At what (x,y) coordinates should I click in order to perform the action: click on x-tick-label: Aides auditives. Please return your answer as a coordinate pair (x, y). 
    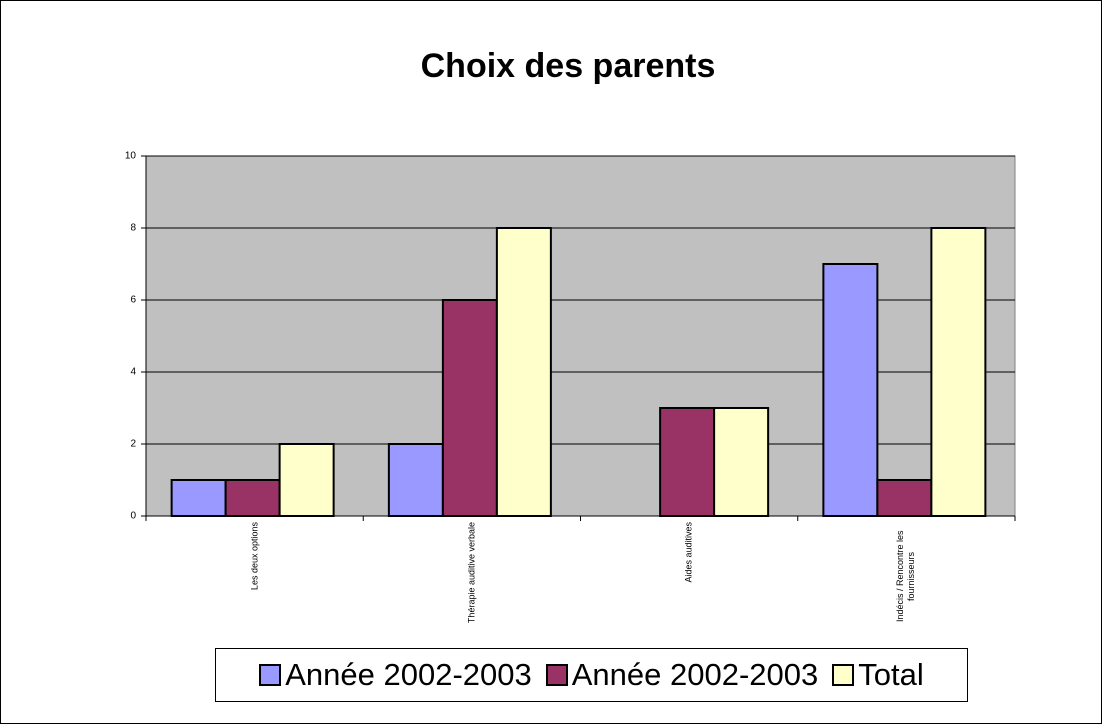
    Looking at the image, I should click on (688, 552).